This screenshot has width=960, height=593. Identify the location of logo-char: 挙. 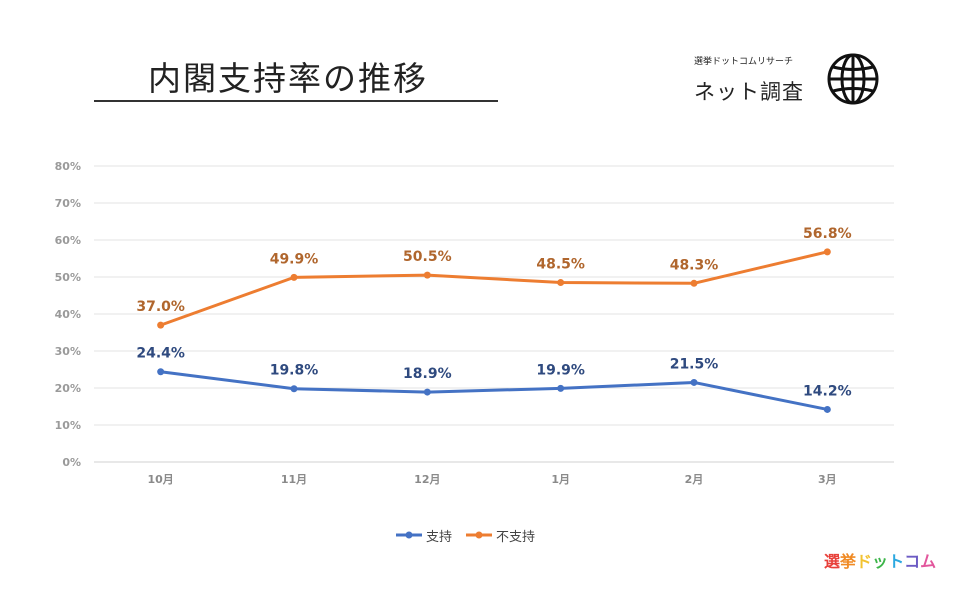
(848, 561).